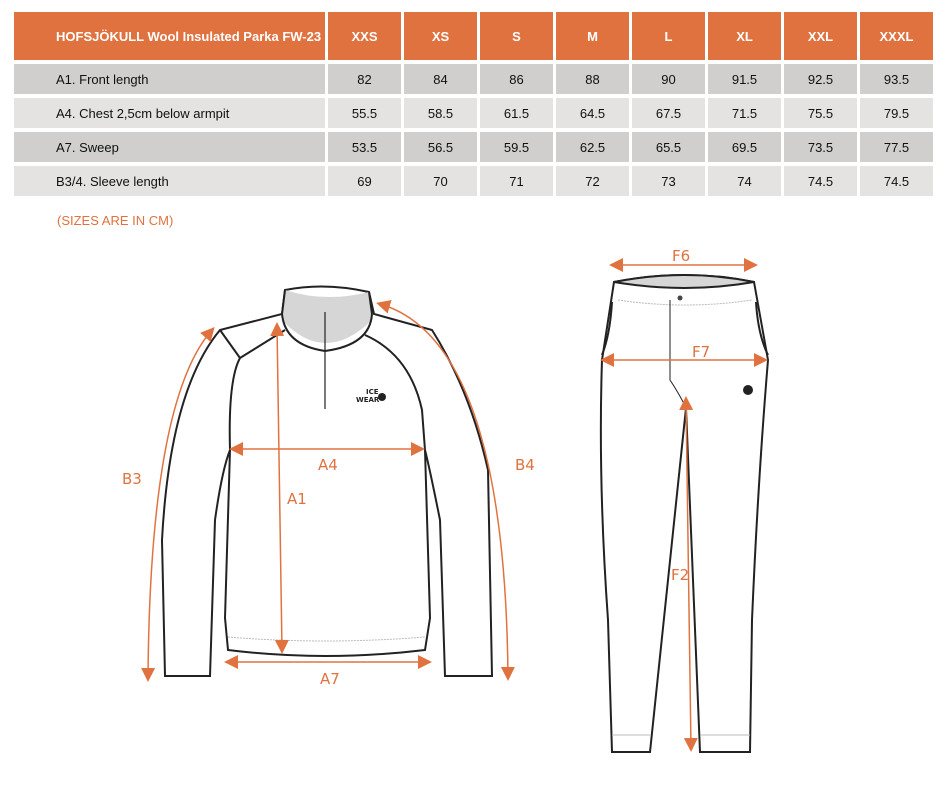 This screenshot has width=948, height=789. I want to click on measurement-value: 77.5, so click(896, 147).